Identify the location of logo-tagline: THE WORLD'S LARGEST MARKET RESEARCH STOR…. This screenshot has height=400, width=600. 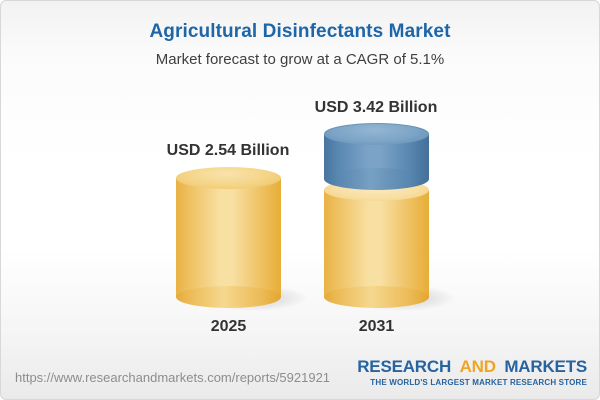
(478, 382).